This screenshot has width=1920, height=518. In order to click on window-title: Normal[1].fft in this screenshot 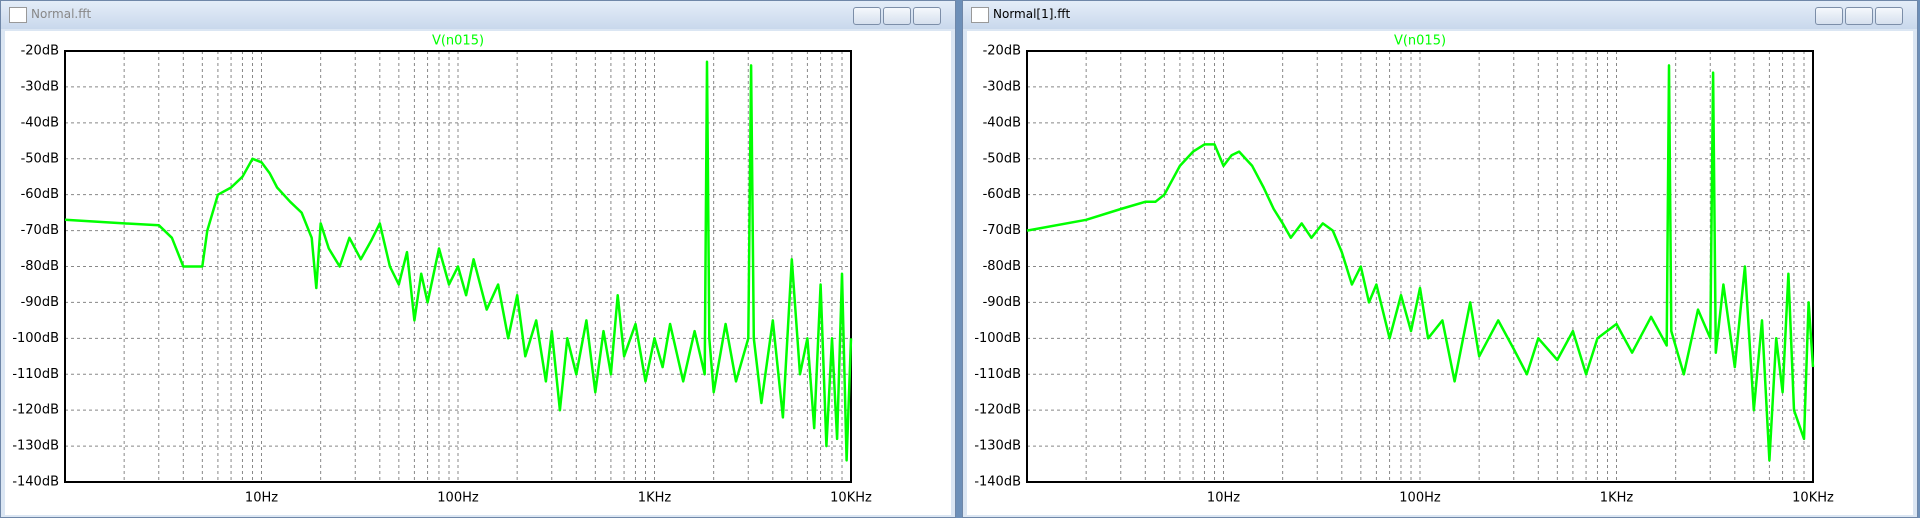, I will do `click(1032, 14)`.